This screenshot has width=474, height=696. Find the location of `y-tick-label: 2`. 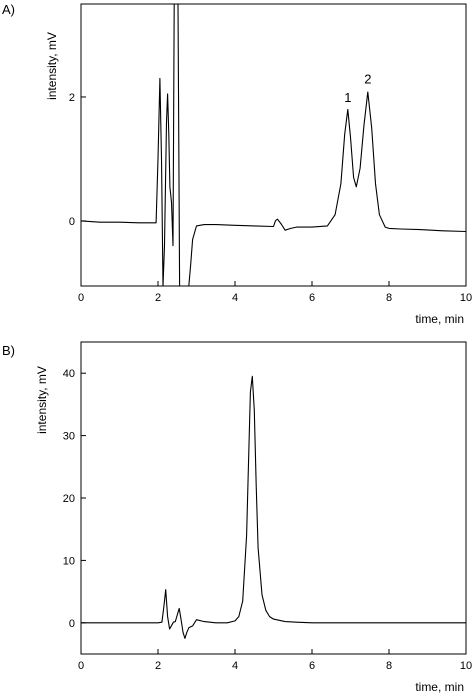

y-tick-label: 2 is located at coordinates (72, 98).